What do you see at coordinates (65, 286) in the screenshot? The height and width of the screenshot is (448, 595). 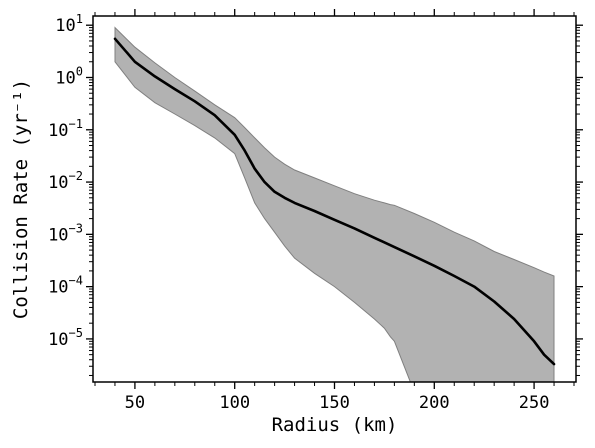 I see `y-tick-label: 10⁻⁴` at bounding box center [65, 286].